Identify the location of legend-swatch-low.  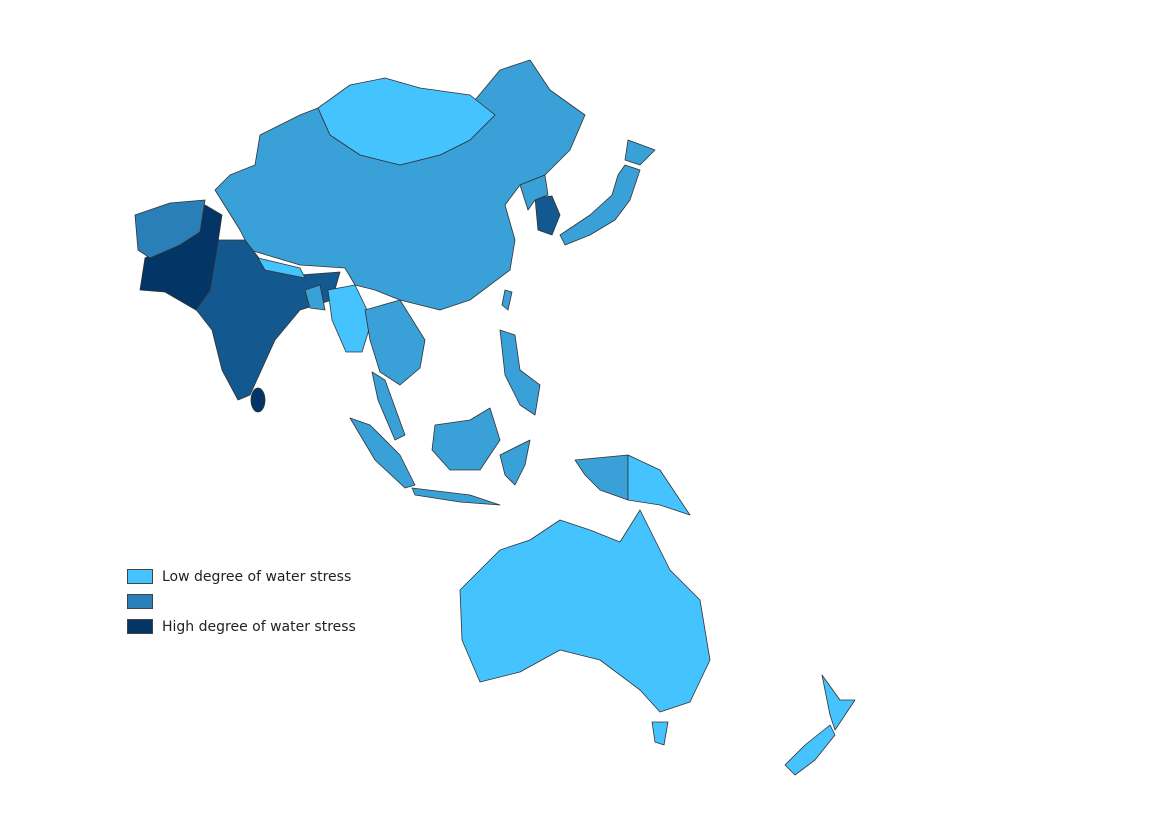
(140, 576).